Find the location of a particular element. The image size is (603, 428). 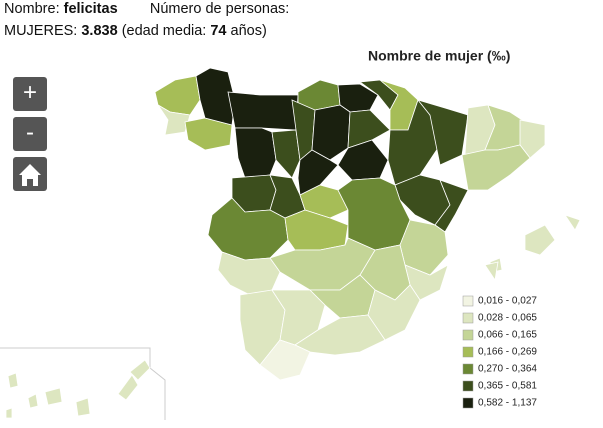

legend-label: 0,166 - 0,269 is located at coordinates (507, 352).